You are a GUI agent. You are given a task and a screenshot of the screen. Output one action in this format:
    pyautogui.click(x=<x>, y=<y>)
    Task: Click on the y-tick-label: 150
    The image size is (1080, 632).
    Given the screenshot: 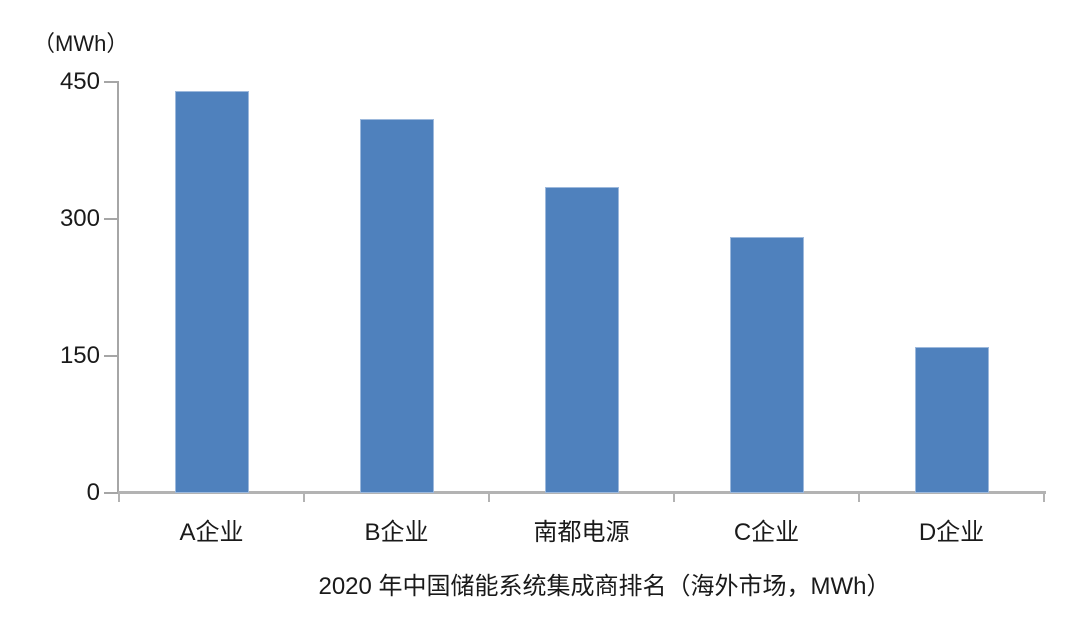 What is the action you would take?
    pyautogui.click(x=79, y=355)
    